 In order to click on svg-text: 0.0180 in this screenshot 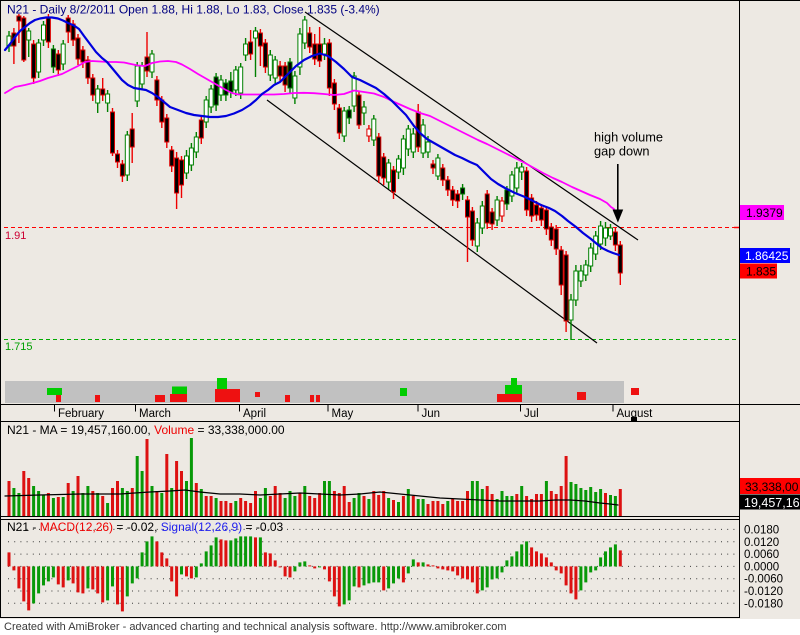, I will do `click(761, 530)`.